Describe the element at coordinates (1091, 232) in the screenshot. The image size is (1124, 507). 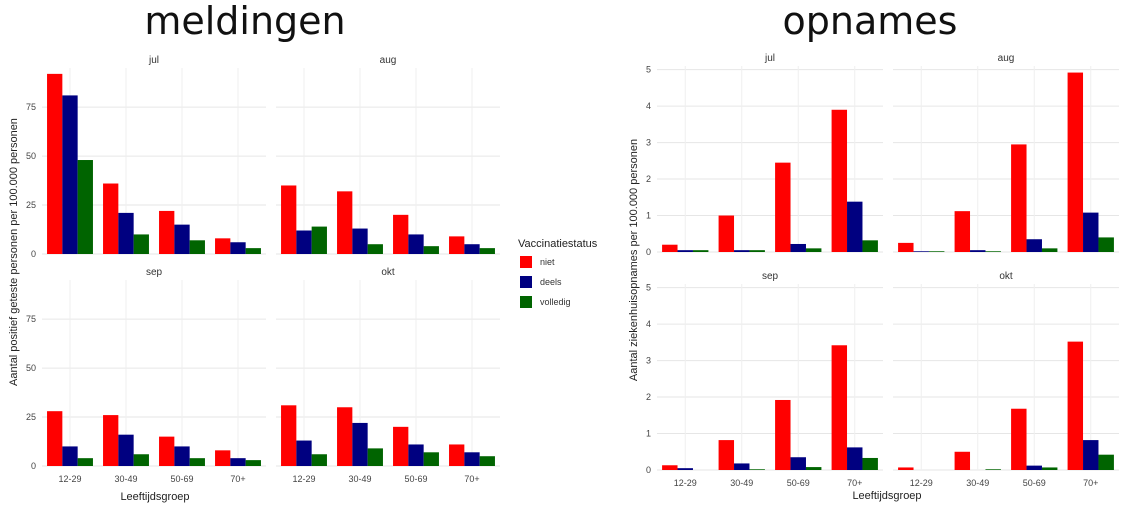
I see `bar-aug-70+-deels` at that location.